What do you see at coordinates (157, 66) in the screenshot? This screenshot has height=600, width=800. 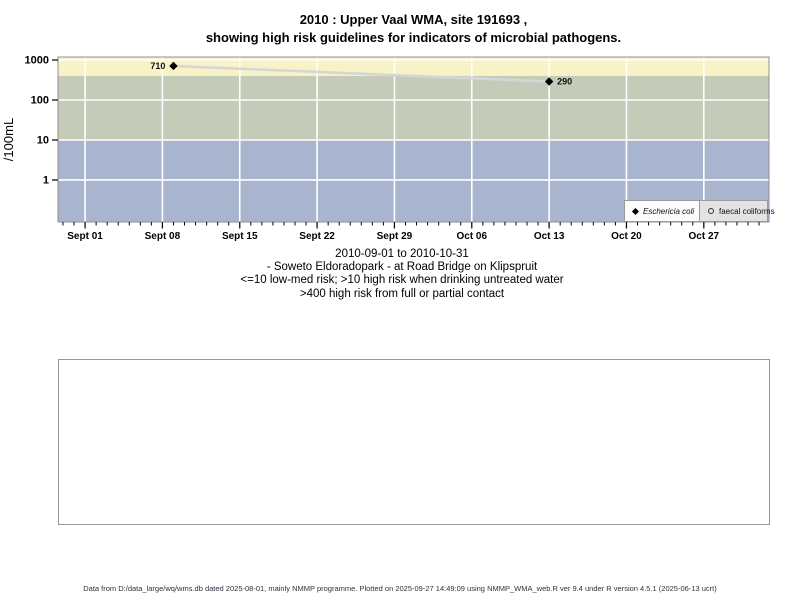 I see `data-point-label: 710` at bounding box center [157, 66].